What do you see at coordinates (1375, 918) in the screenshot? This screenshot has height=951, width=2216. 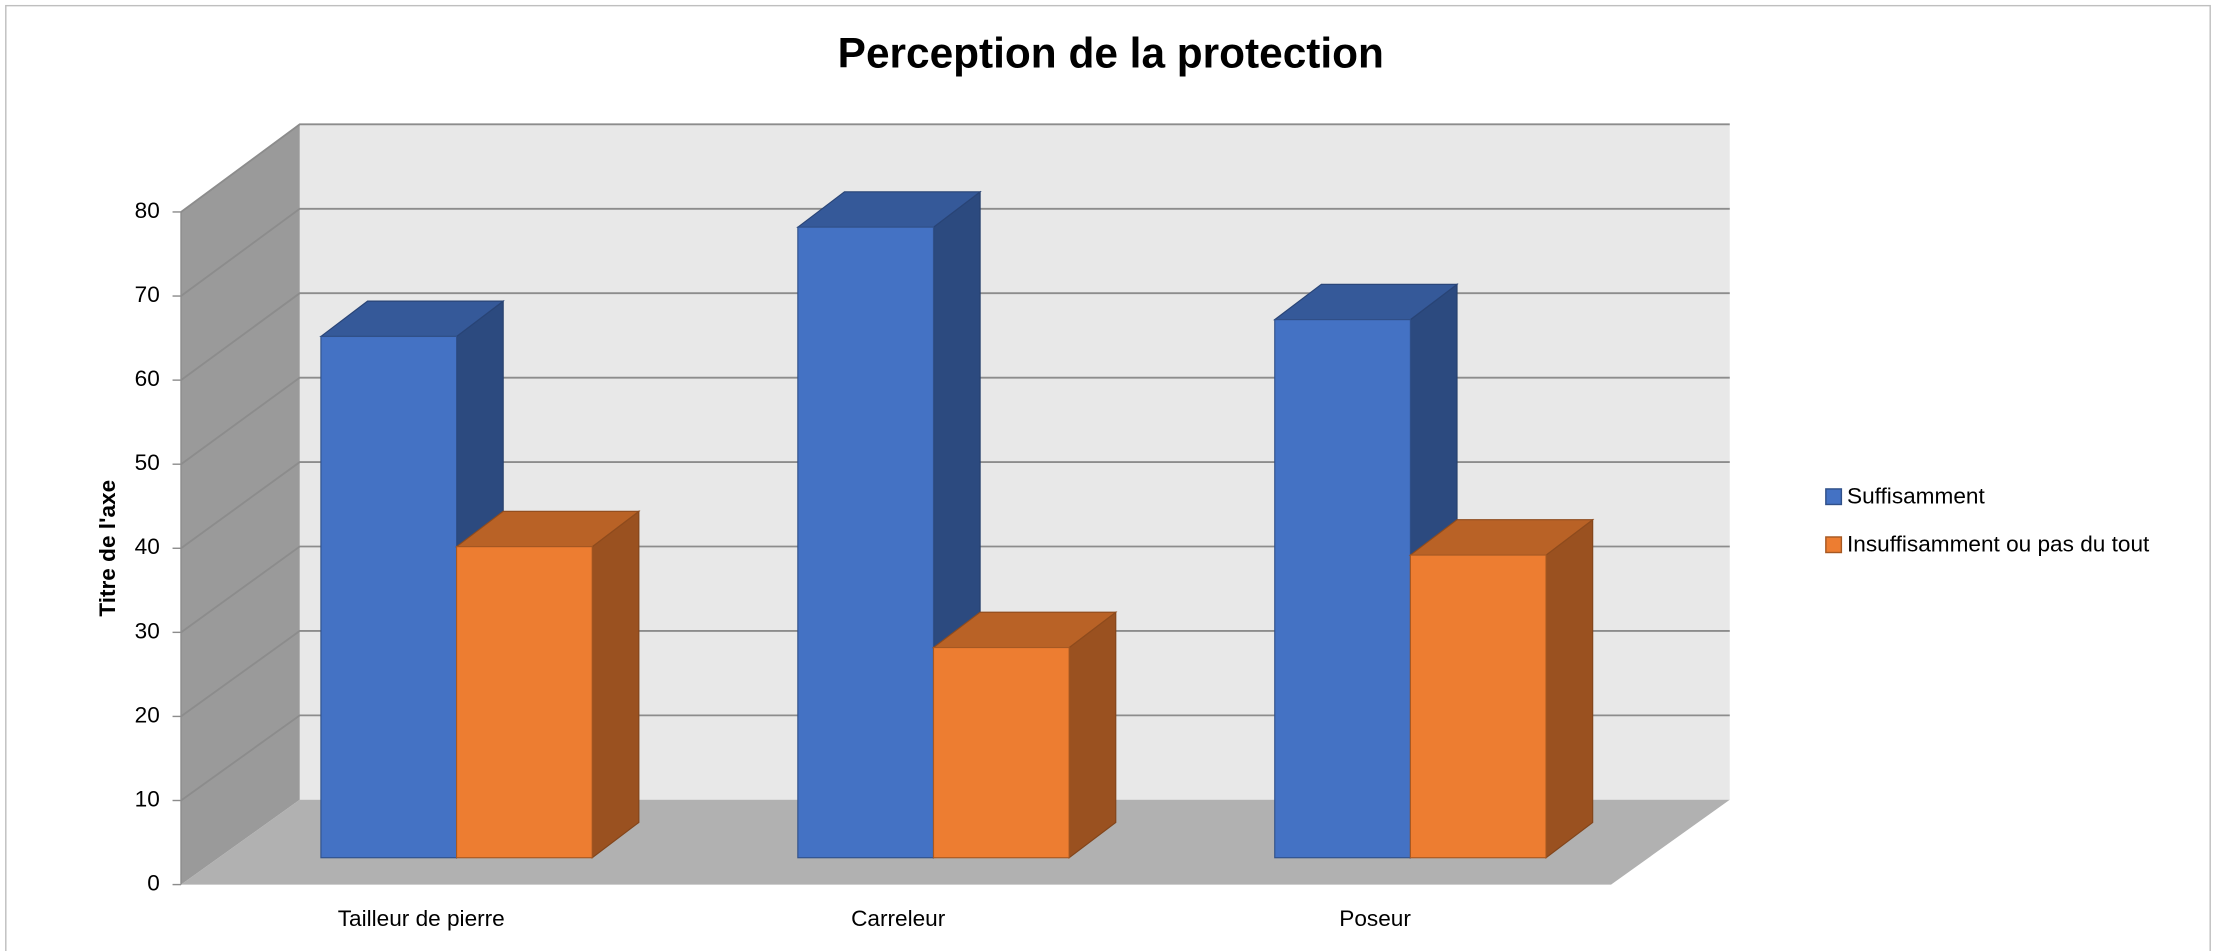 I see `x-tick-label: Poseur` at bounding box center [1375, 918].